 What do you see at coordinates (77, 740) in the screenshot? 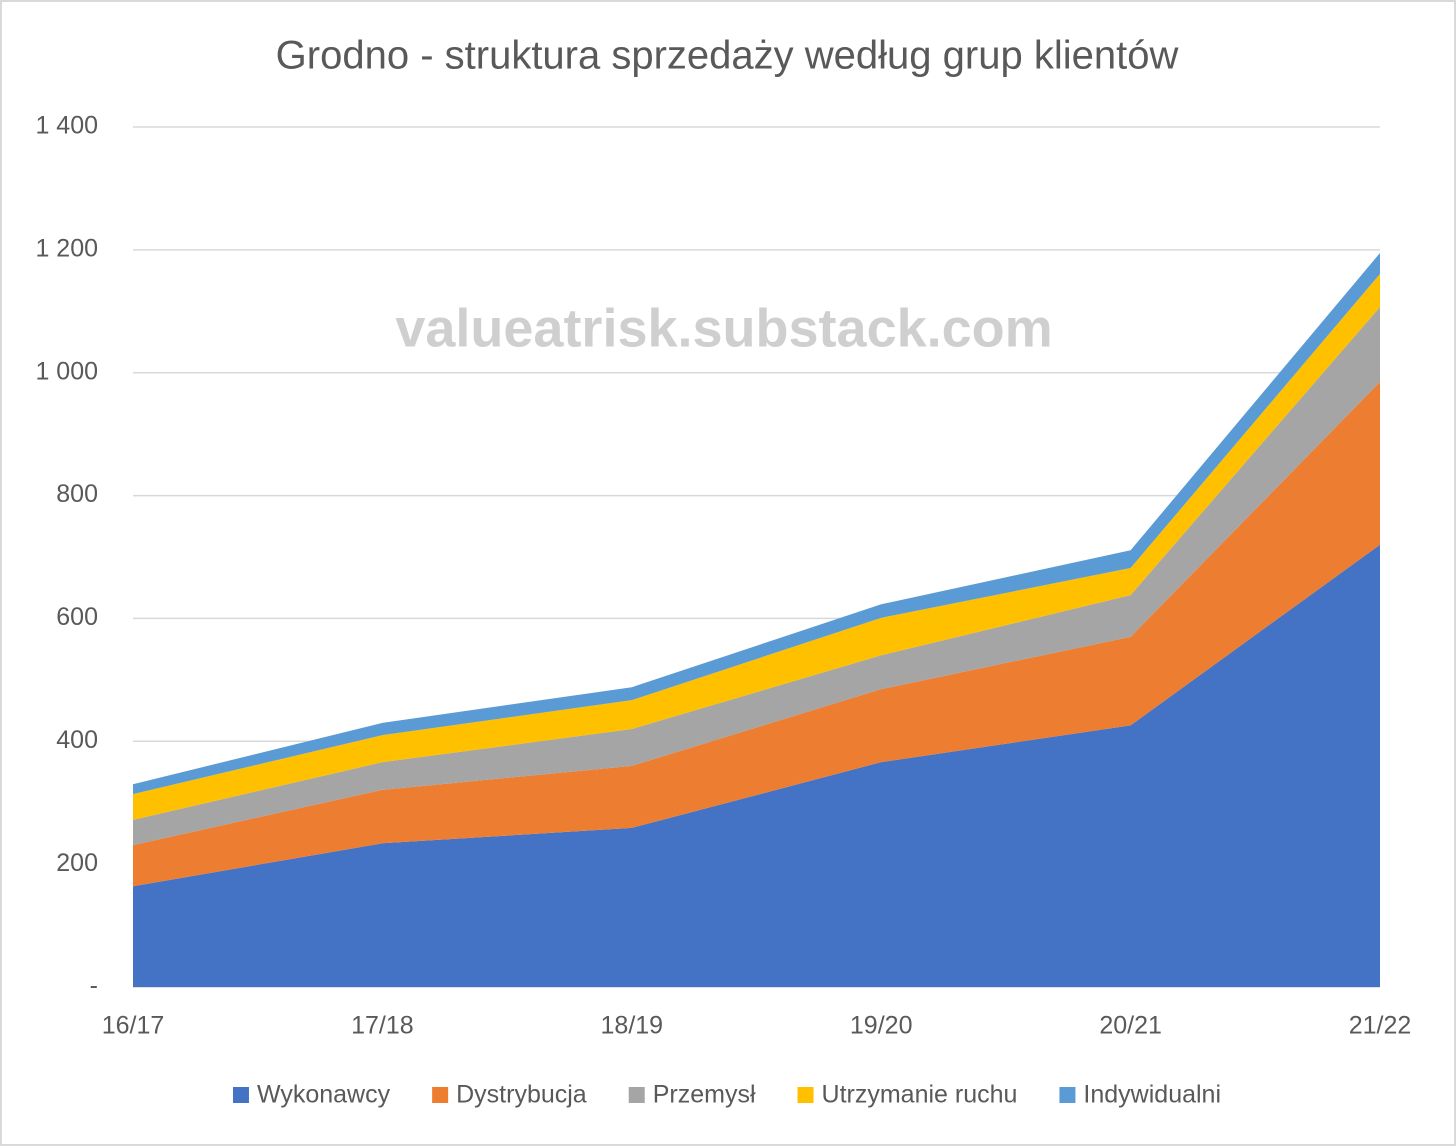
I see `y-tick-label: 400` at bounding box center [77, 740].